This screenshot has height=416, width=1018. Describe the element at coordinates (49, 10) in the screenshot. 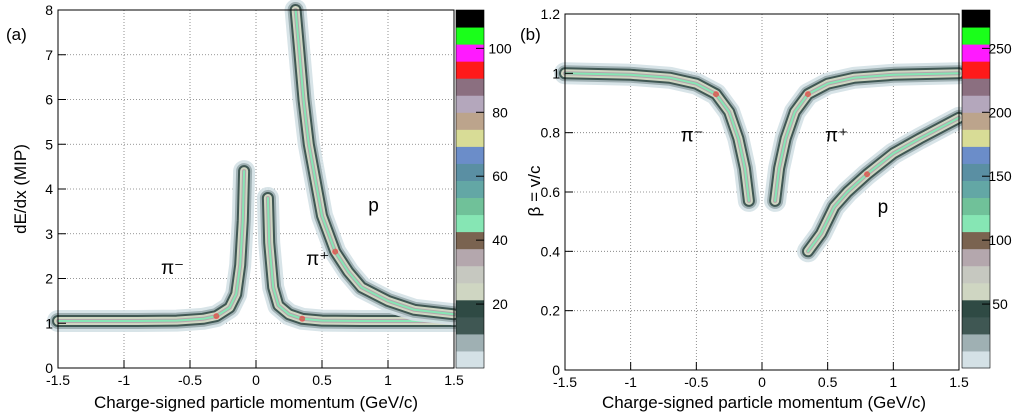

I see `y-tick-label: 8` at that location.